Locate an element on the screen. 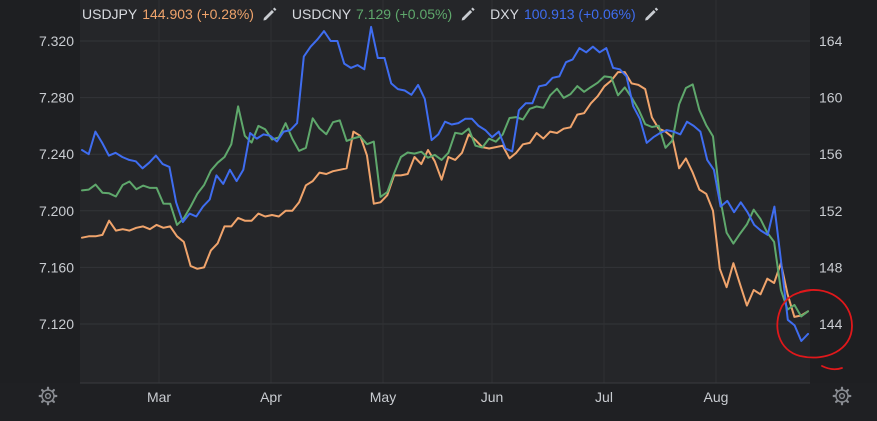  x-axis-tick-label: Apr is located at coordinates (271, 397).